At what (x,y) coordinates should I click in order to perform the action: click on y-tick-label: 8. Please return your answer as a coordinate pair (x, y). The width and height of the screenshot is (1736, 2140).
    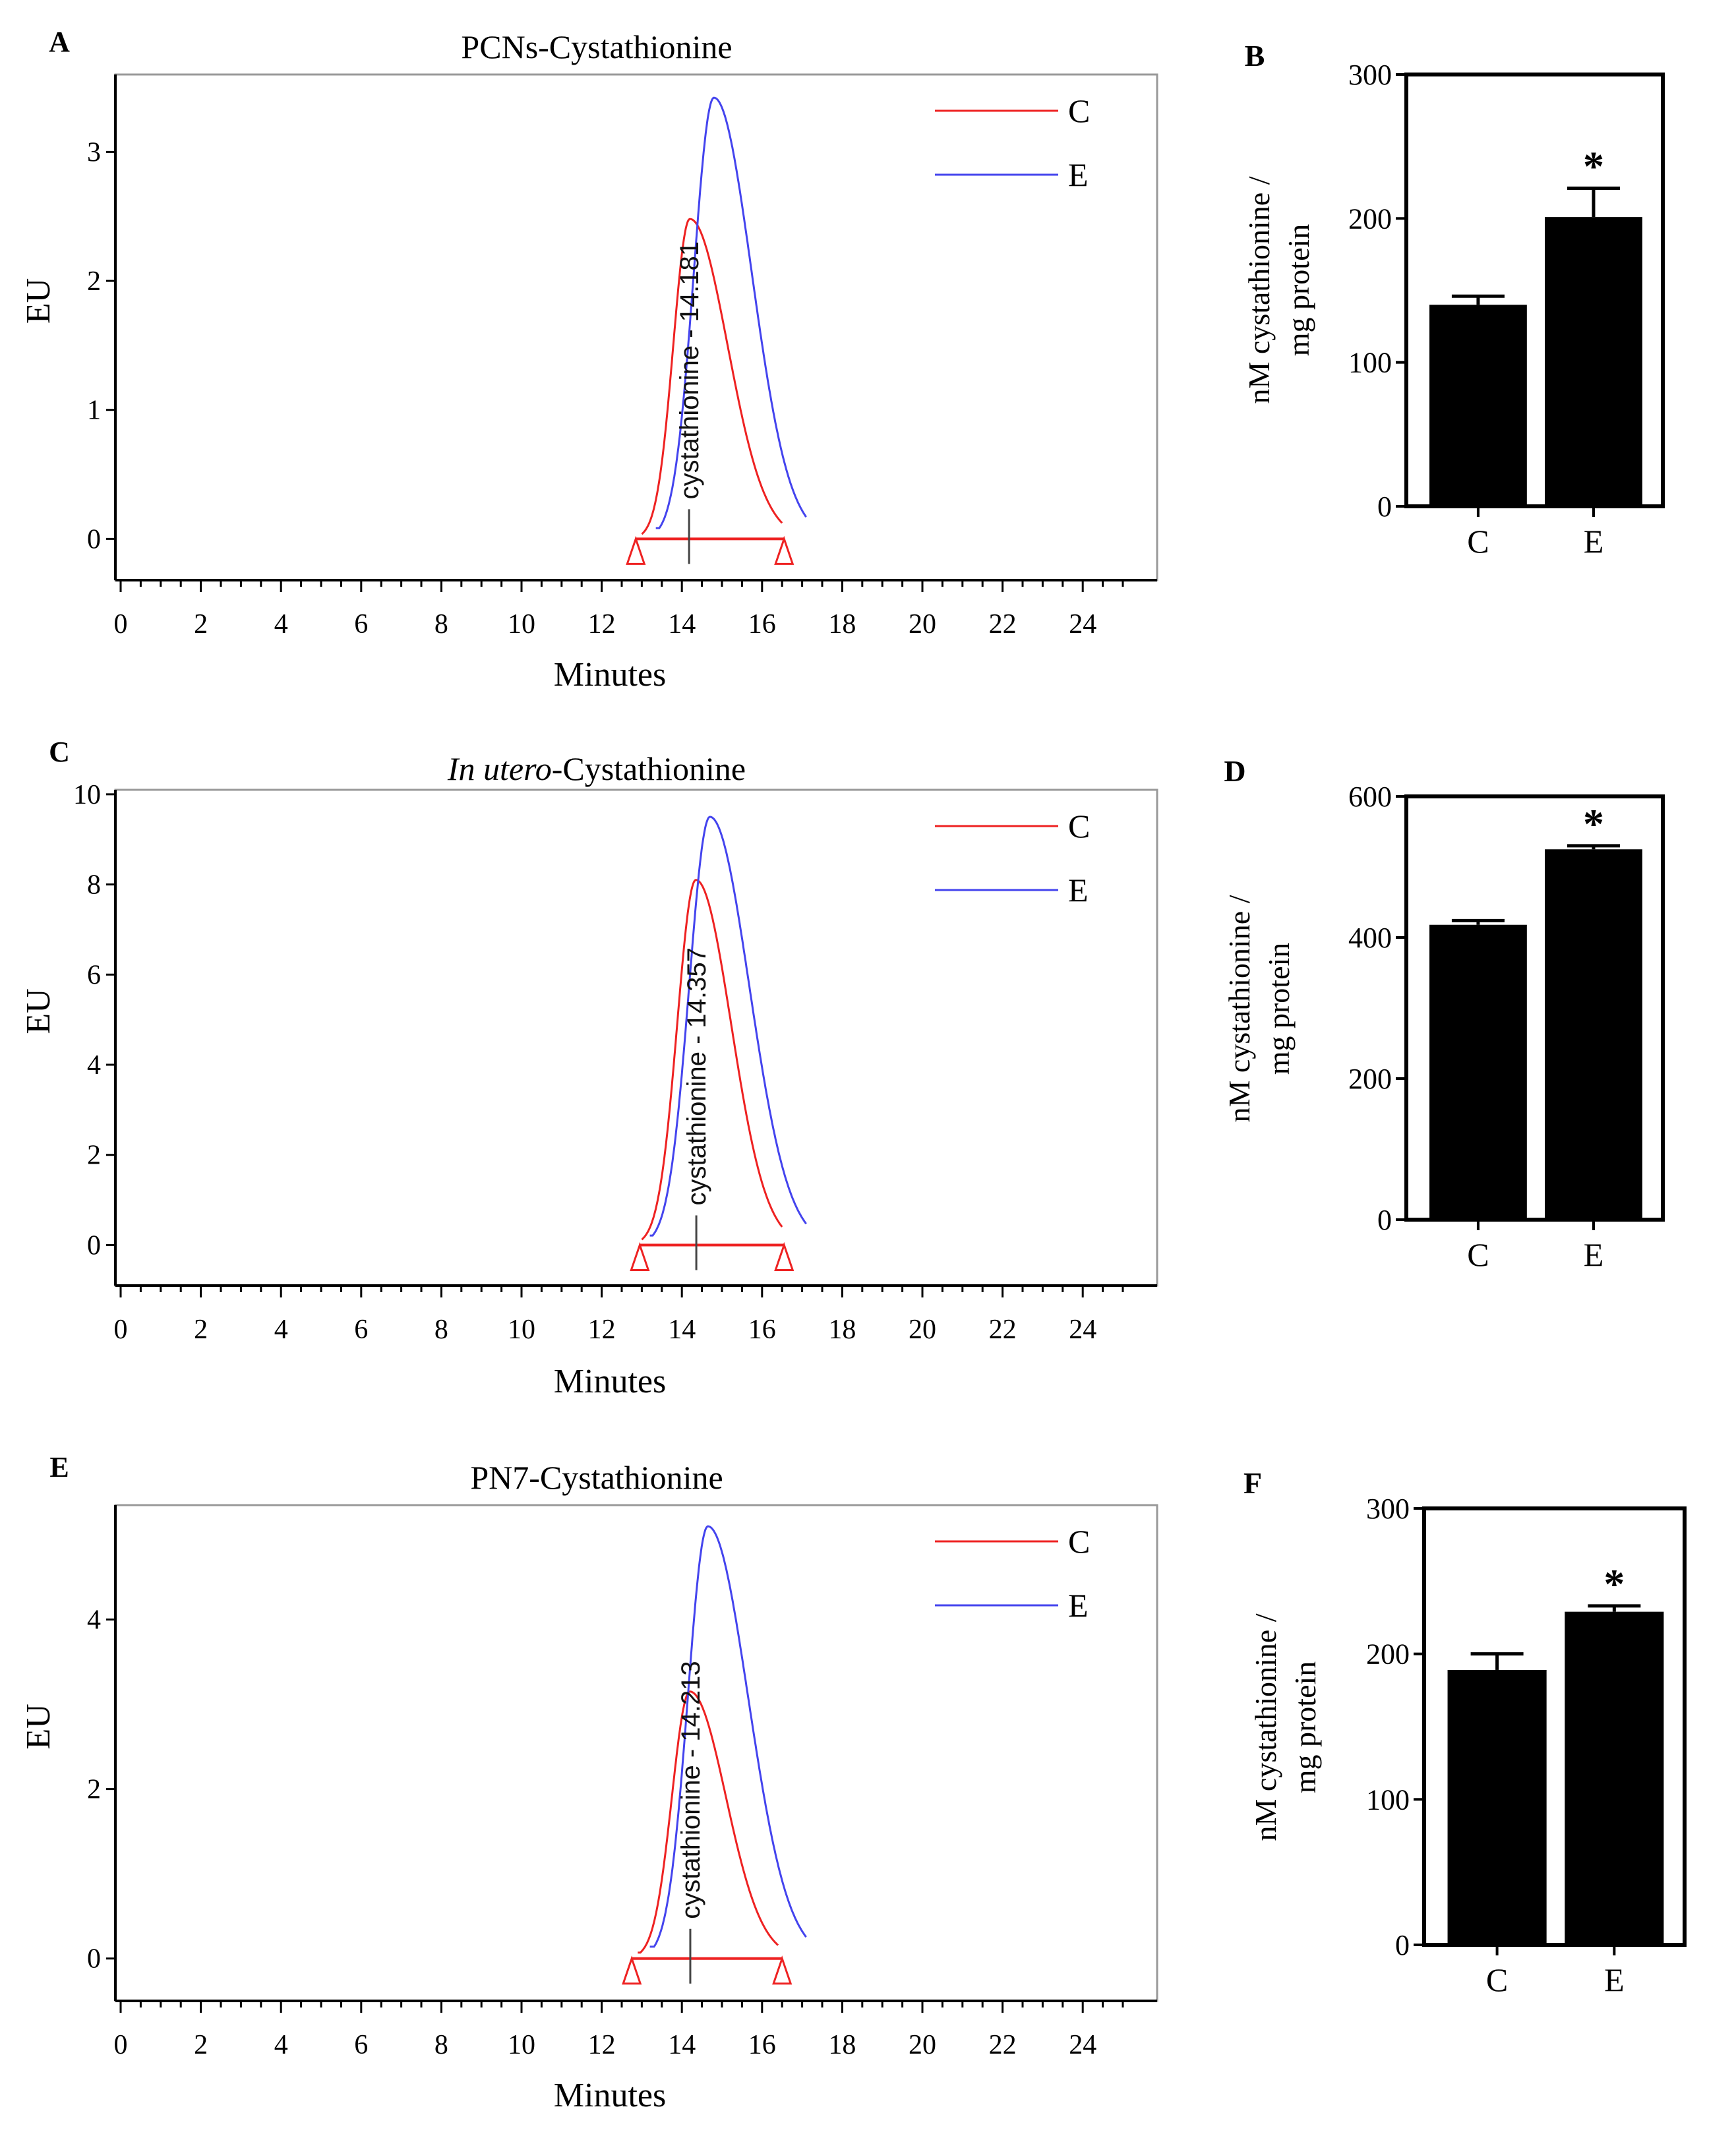
    Looking at the image, I should click on (94, 885).